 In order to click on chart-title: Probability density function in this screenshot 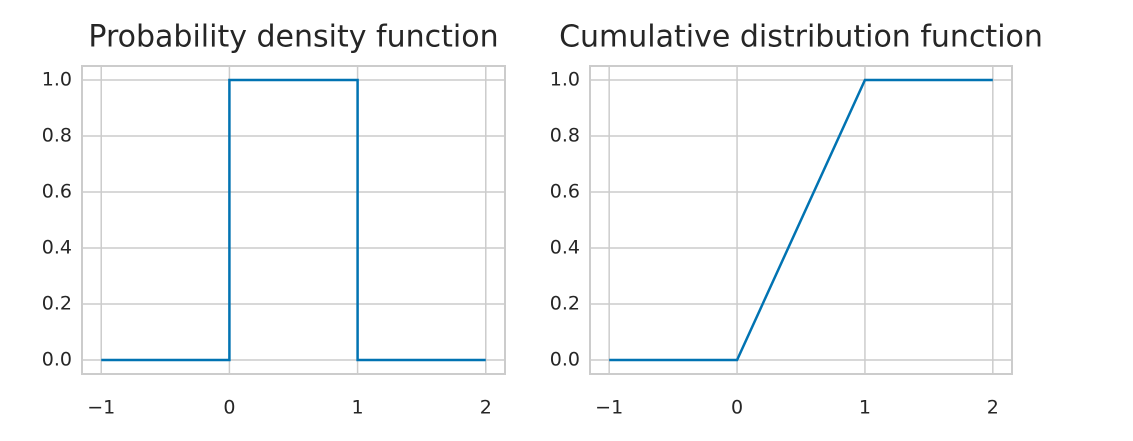, I will do `click(293, 37)`.